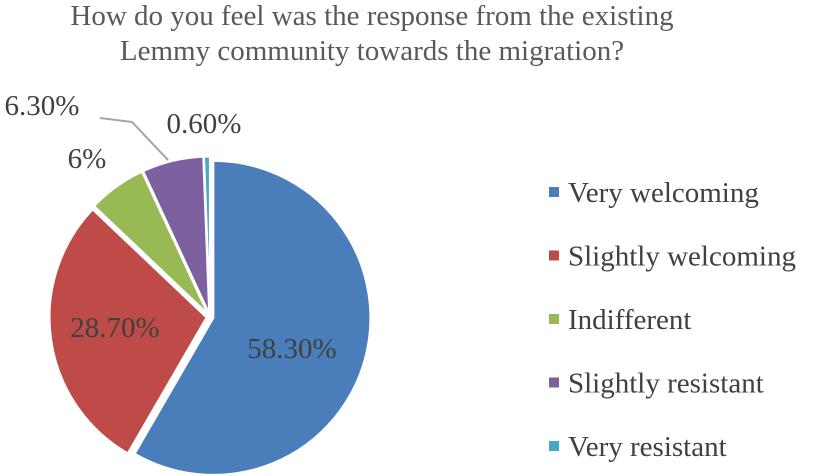 The height and width of the screenshot is (476, 838). What do you see at coordinates (87, 159) in the screenshot?
I see `data-label-indifferent: 6%` at bounding box center [87, 159].